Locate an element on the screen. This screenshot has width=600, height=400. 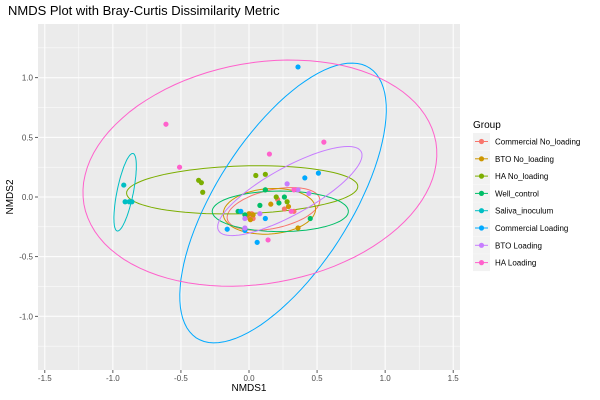
legend-dot-ha-loading is located at coordinates (481, 263).